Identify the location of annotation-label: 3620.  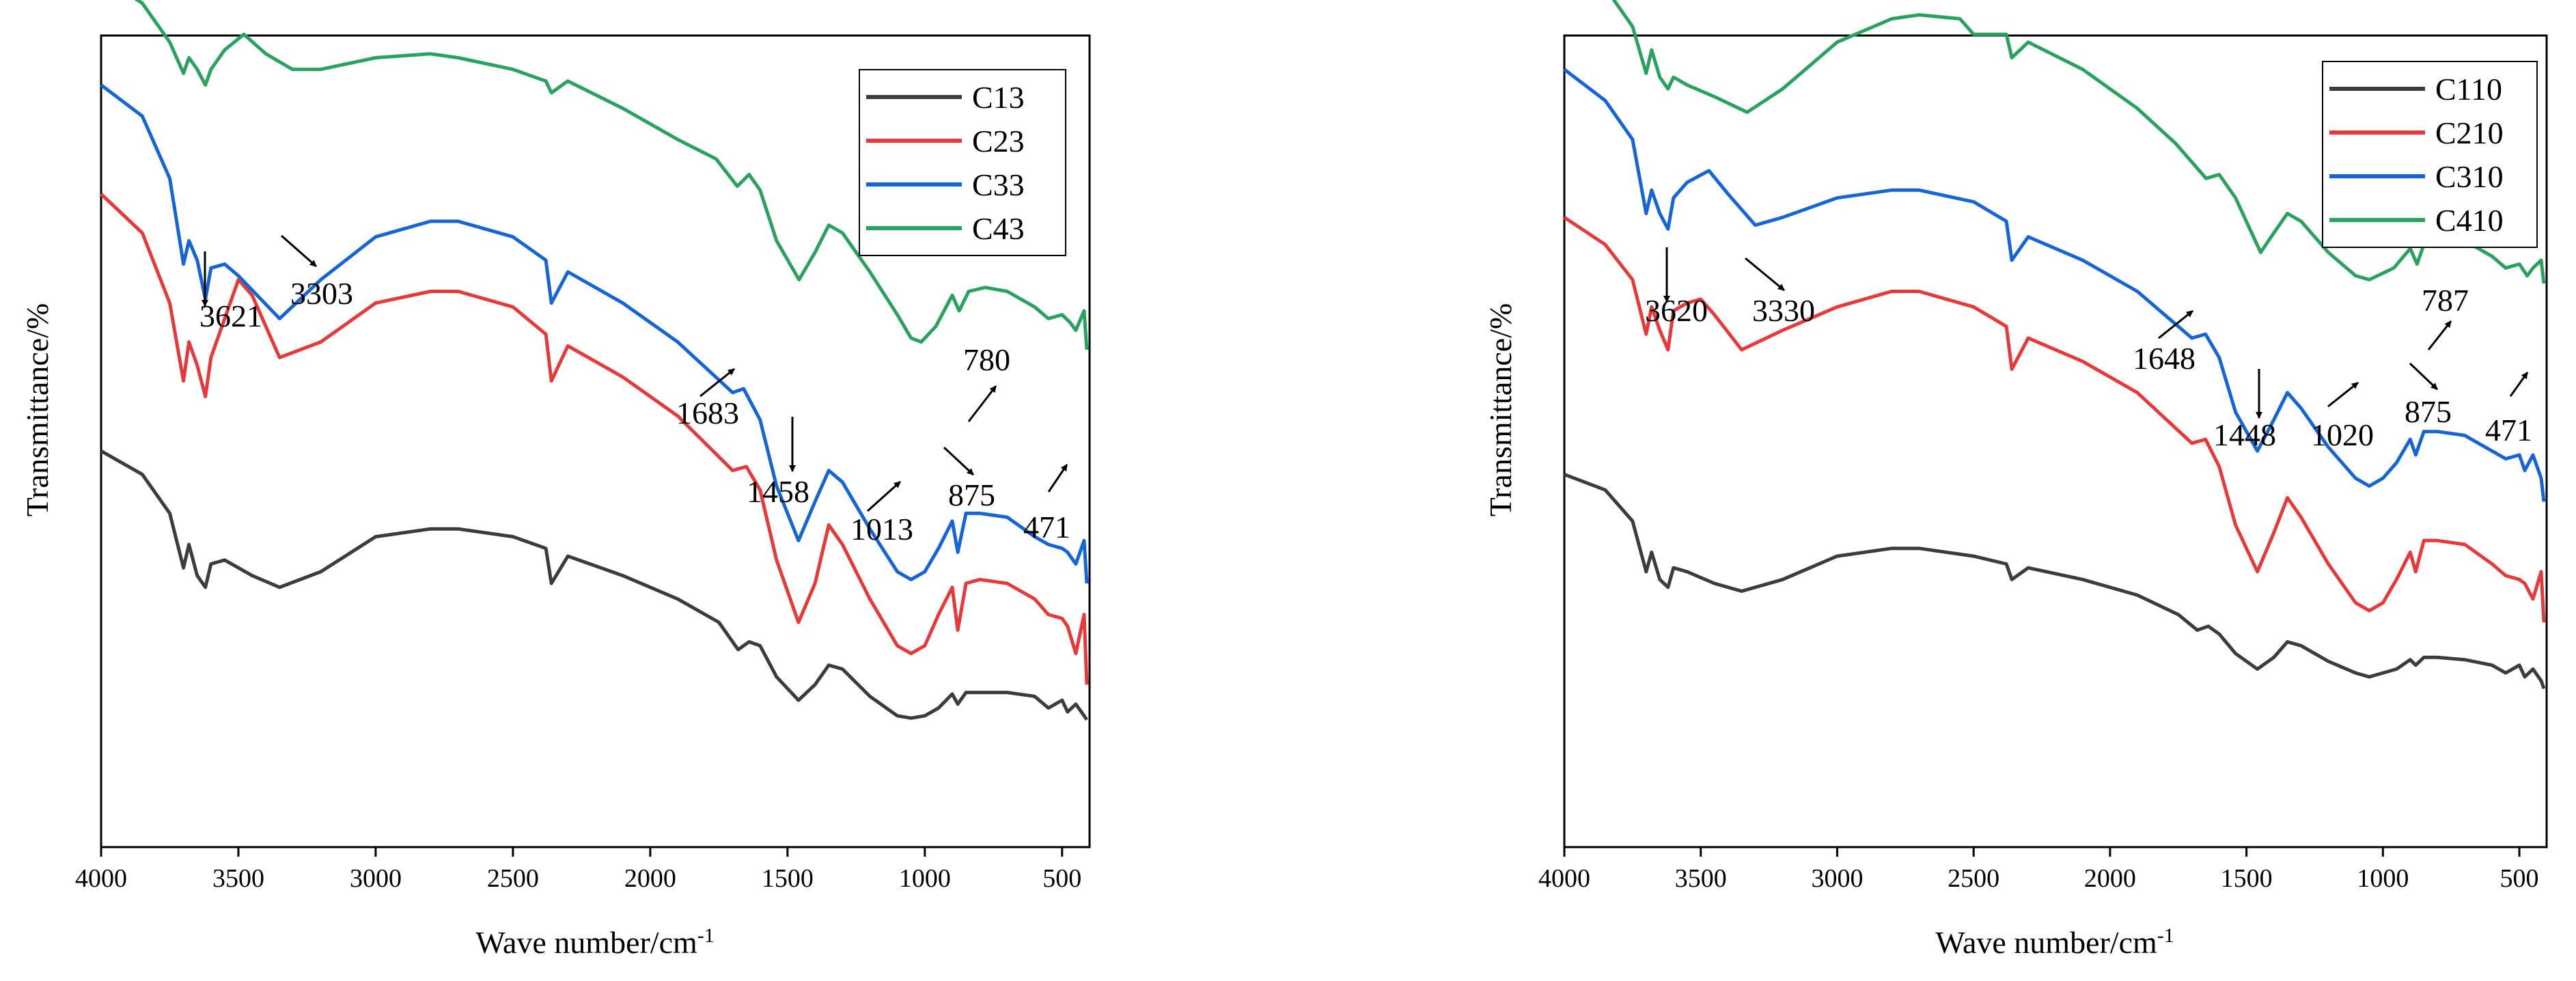
(1676, 310).